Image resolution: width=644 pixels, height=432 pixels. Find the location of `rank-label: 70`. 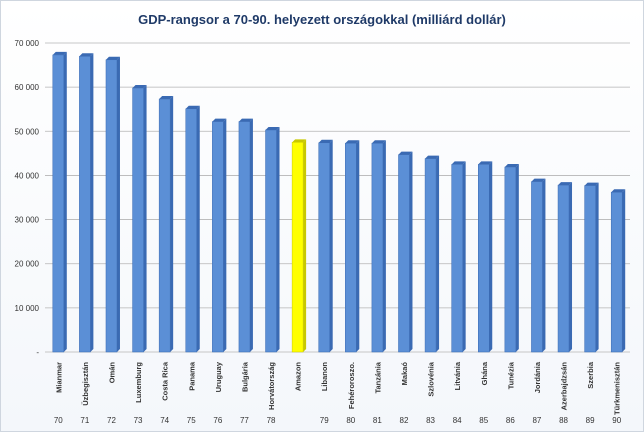

rank-label: 70 is located at coordinates (58, 420).